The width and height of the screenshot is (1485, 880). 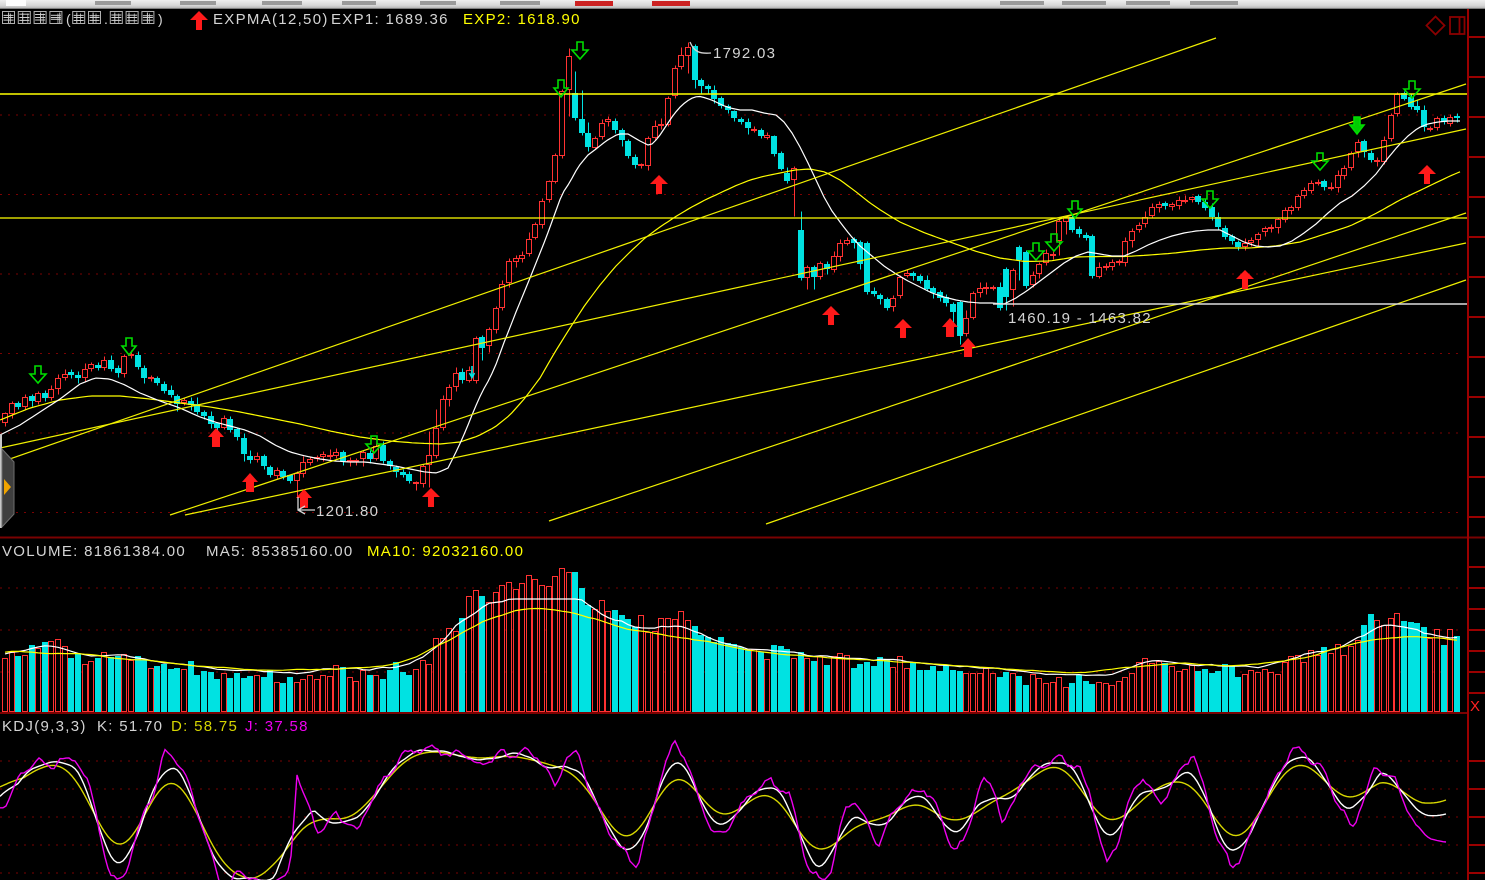 I want to click on svg-text: EXP2: 1618.90, so click(x=522, y=19).